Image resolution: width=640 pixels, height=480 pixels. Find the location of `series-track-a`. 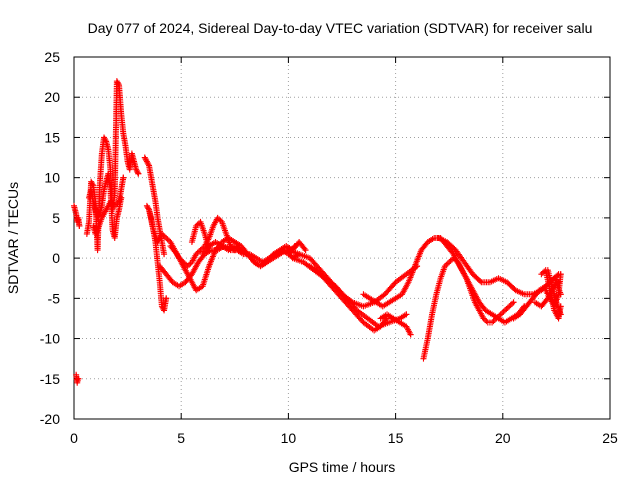

series-track-a is located at coordinates (77, 215).